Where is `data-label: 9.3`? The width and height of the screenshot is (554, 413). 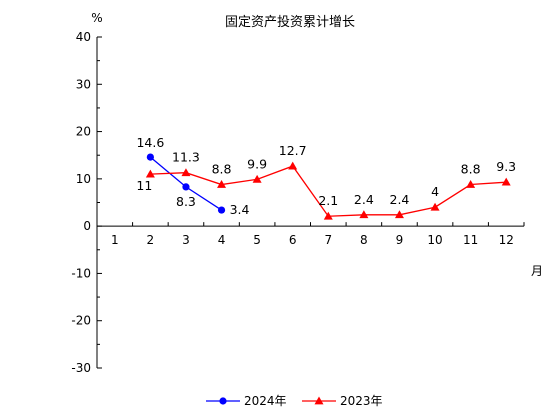
data-label: 9.3 is located at coordinates (506, 166).